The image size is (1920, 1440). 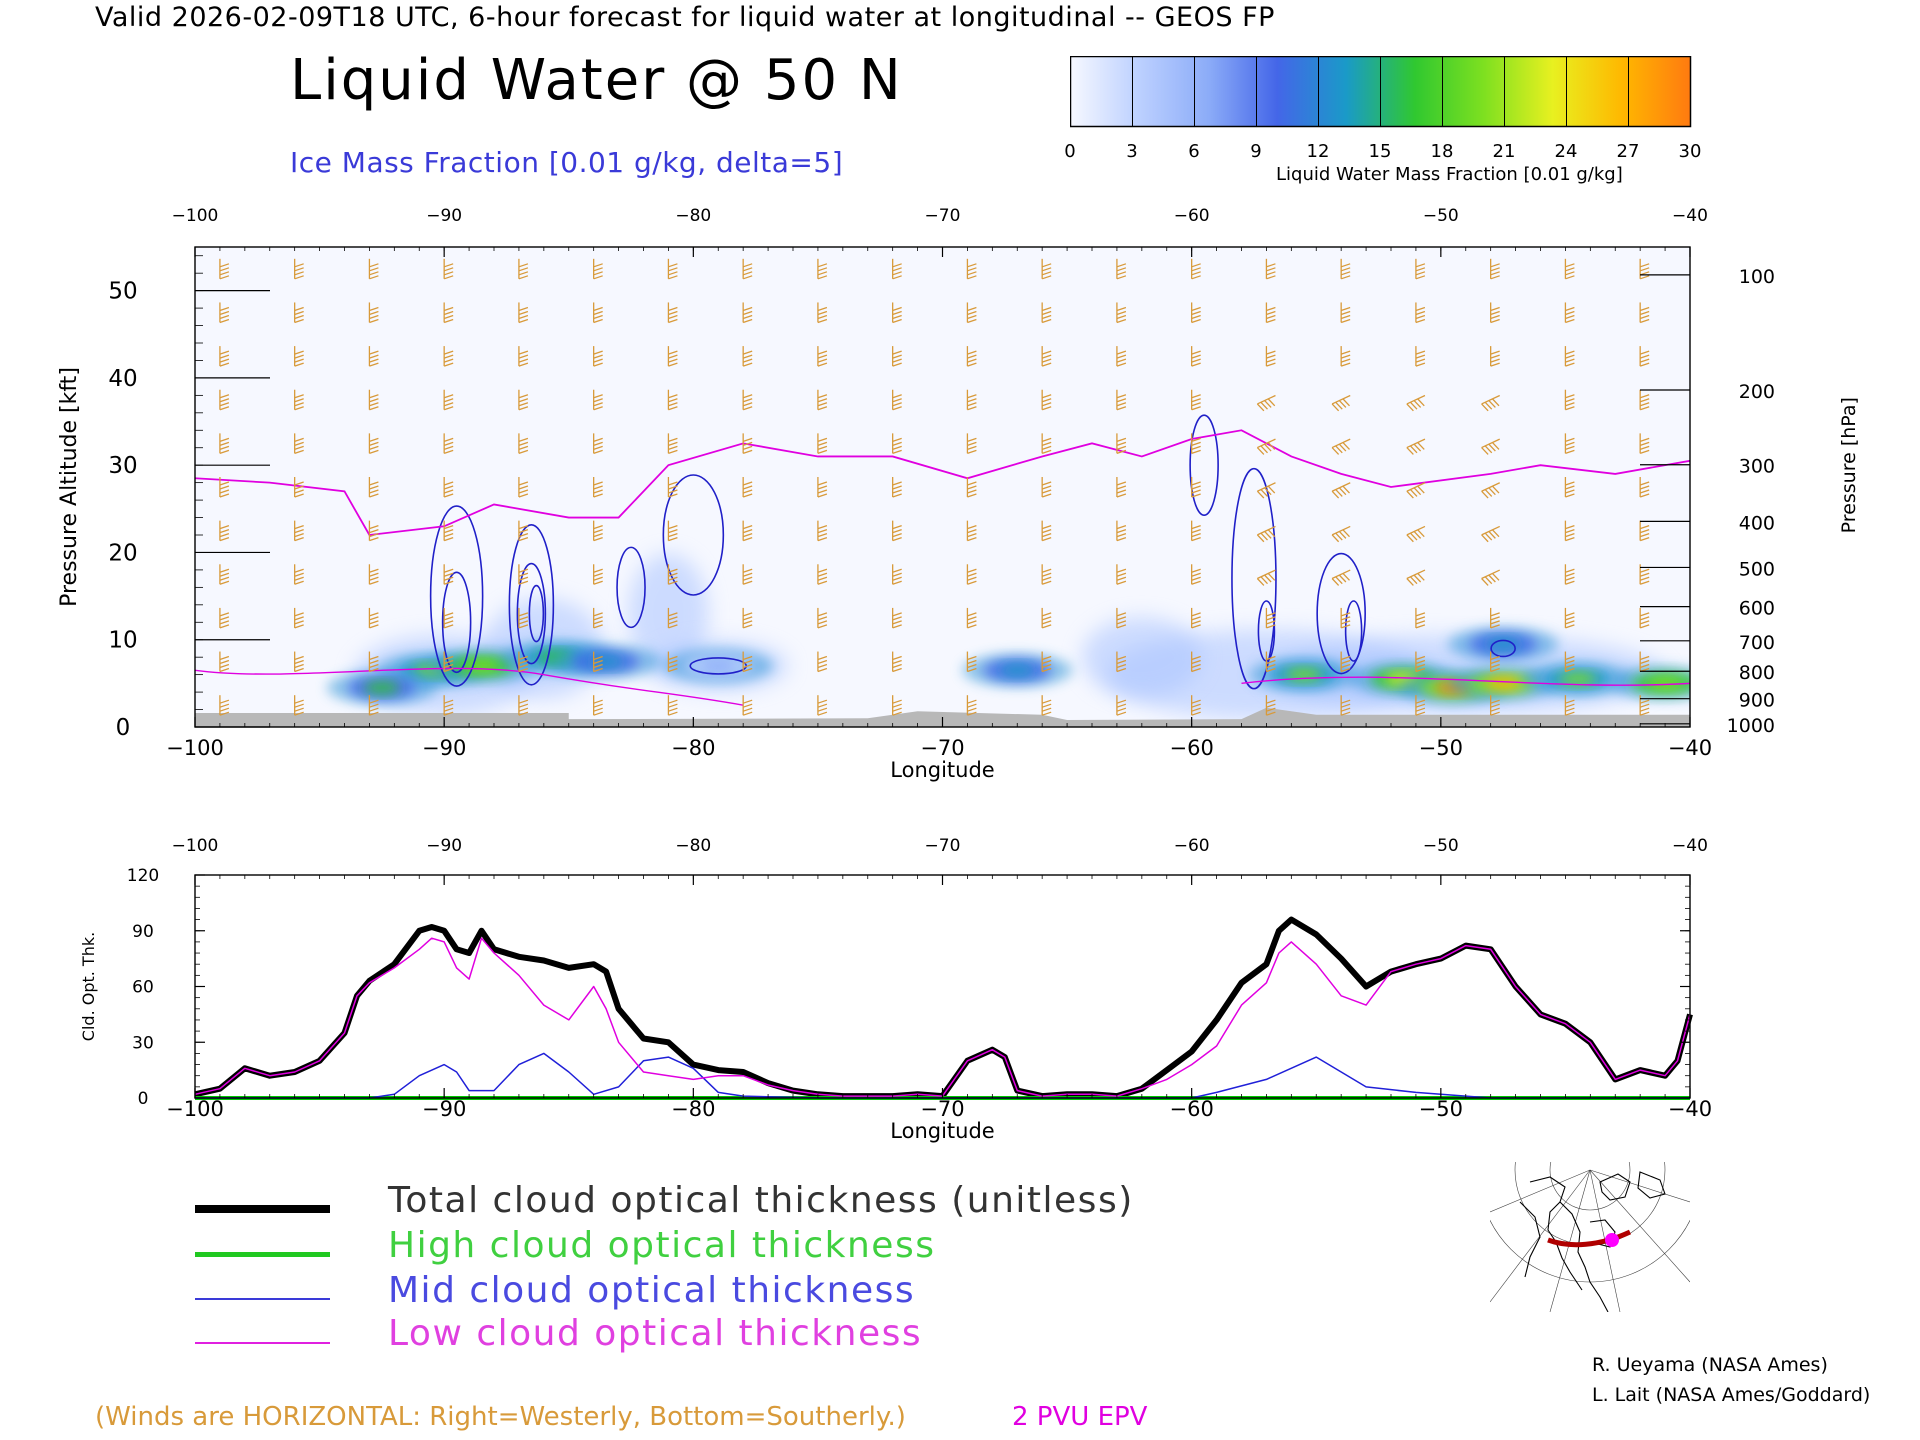 I want to click on colorbar-tick-label: 30, so click(x=1690, y=151).